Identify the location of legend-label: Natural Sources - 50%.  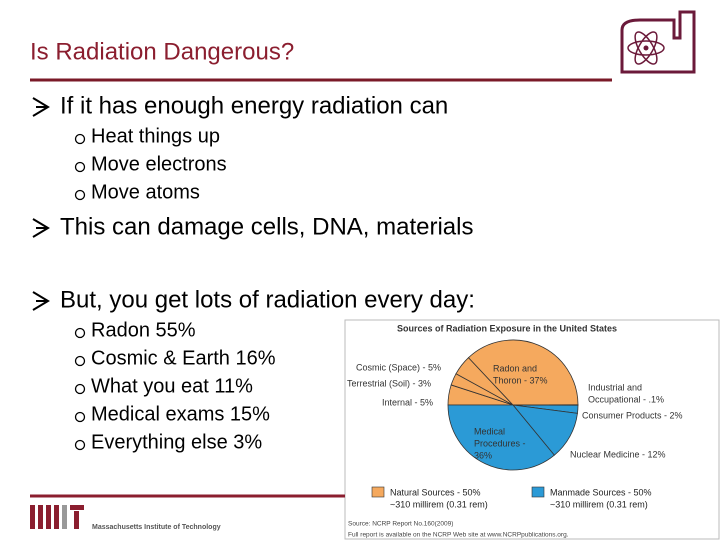
(435, 492).